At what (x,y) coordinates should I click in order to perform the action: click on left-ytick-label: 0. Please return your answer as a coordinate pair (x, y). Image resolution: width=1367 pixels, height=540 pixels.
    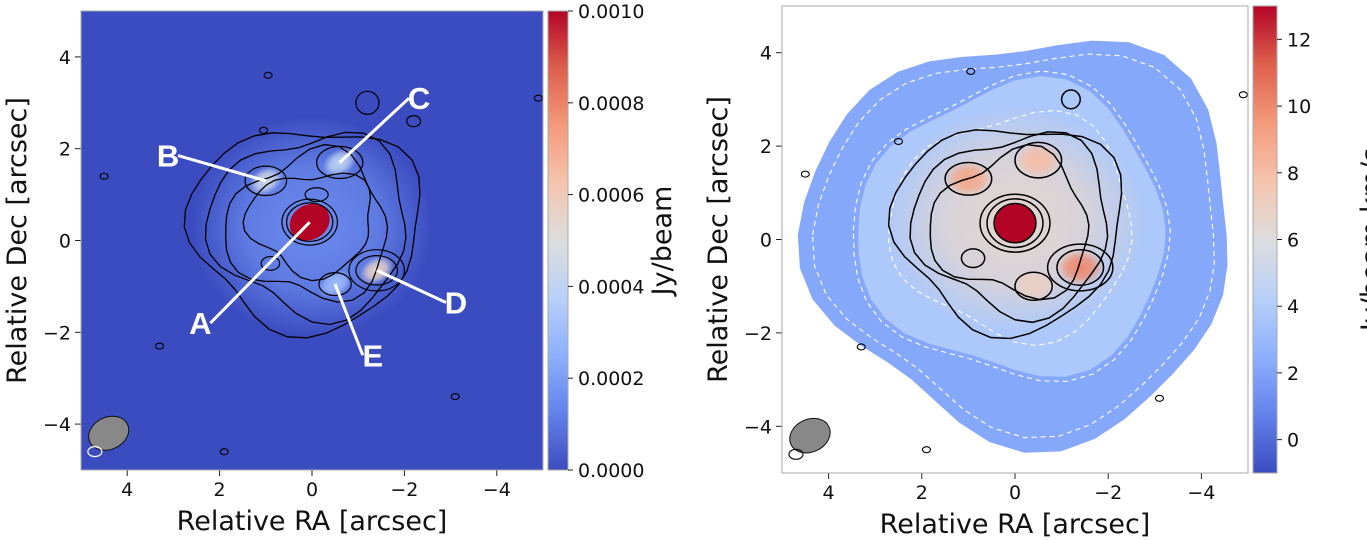
    Looking at the image, I should click on (65, 242).